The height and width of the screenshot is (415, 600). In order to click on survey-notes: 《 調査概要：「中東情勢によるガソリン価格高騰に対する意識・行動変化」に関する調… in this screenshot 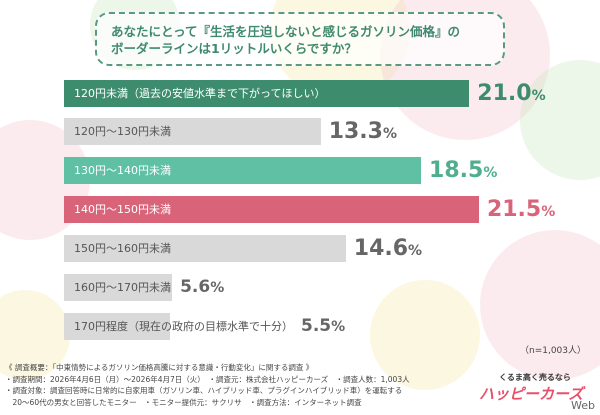, I will do `click(235, 385)`.